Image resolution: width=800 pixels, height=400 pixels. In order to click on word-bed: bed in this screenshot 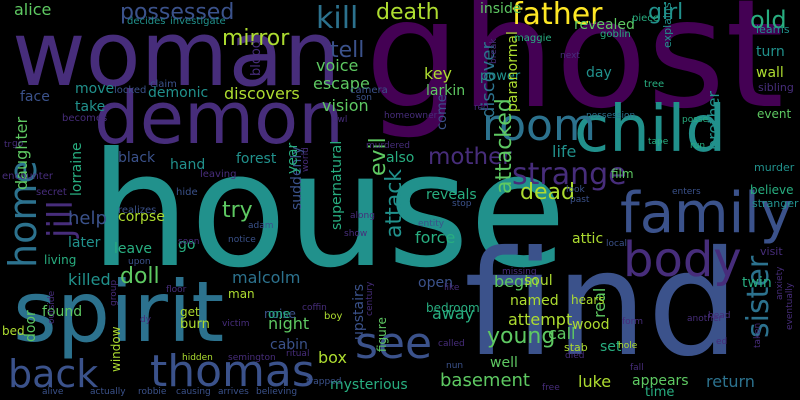, I will do `click(13, 331)`.